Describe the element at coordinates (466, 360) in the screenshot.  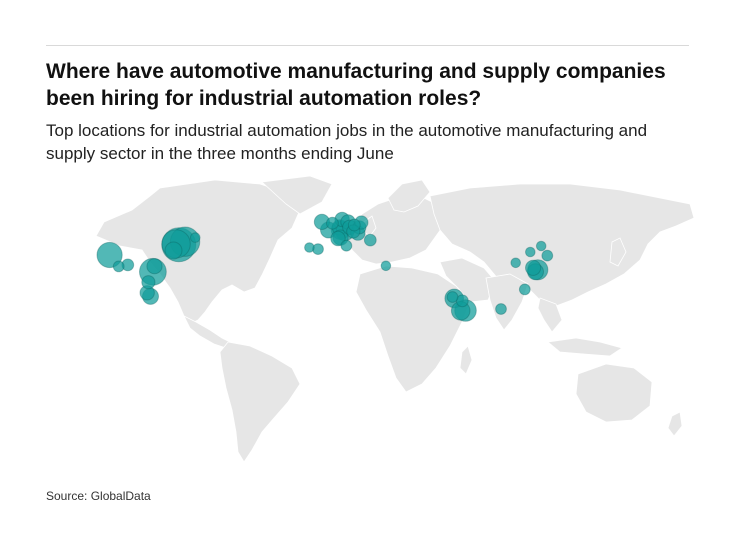
I see `landmass-madagascar` at that location.